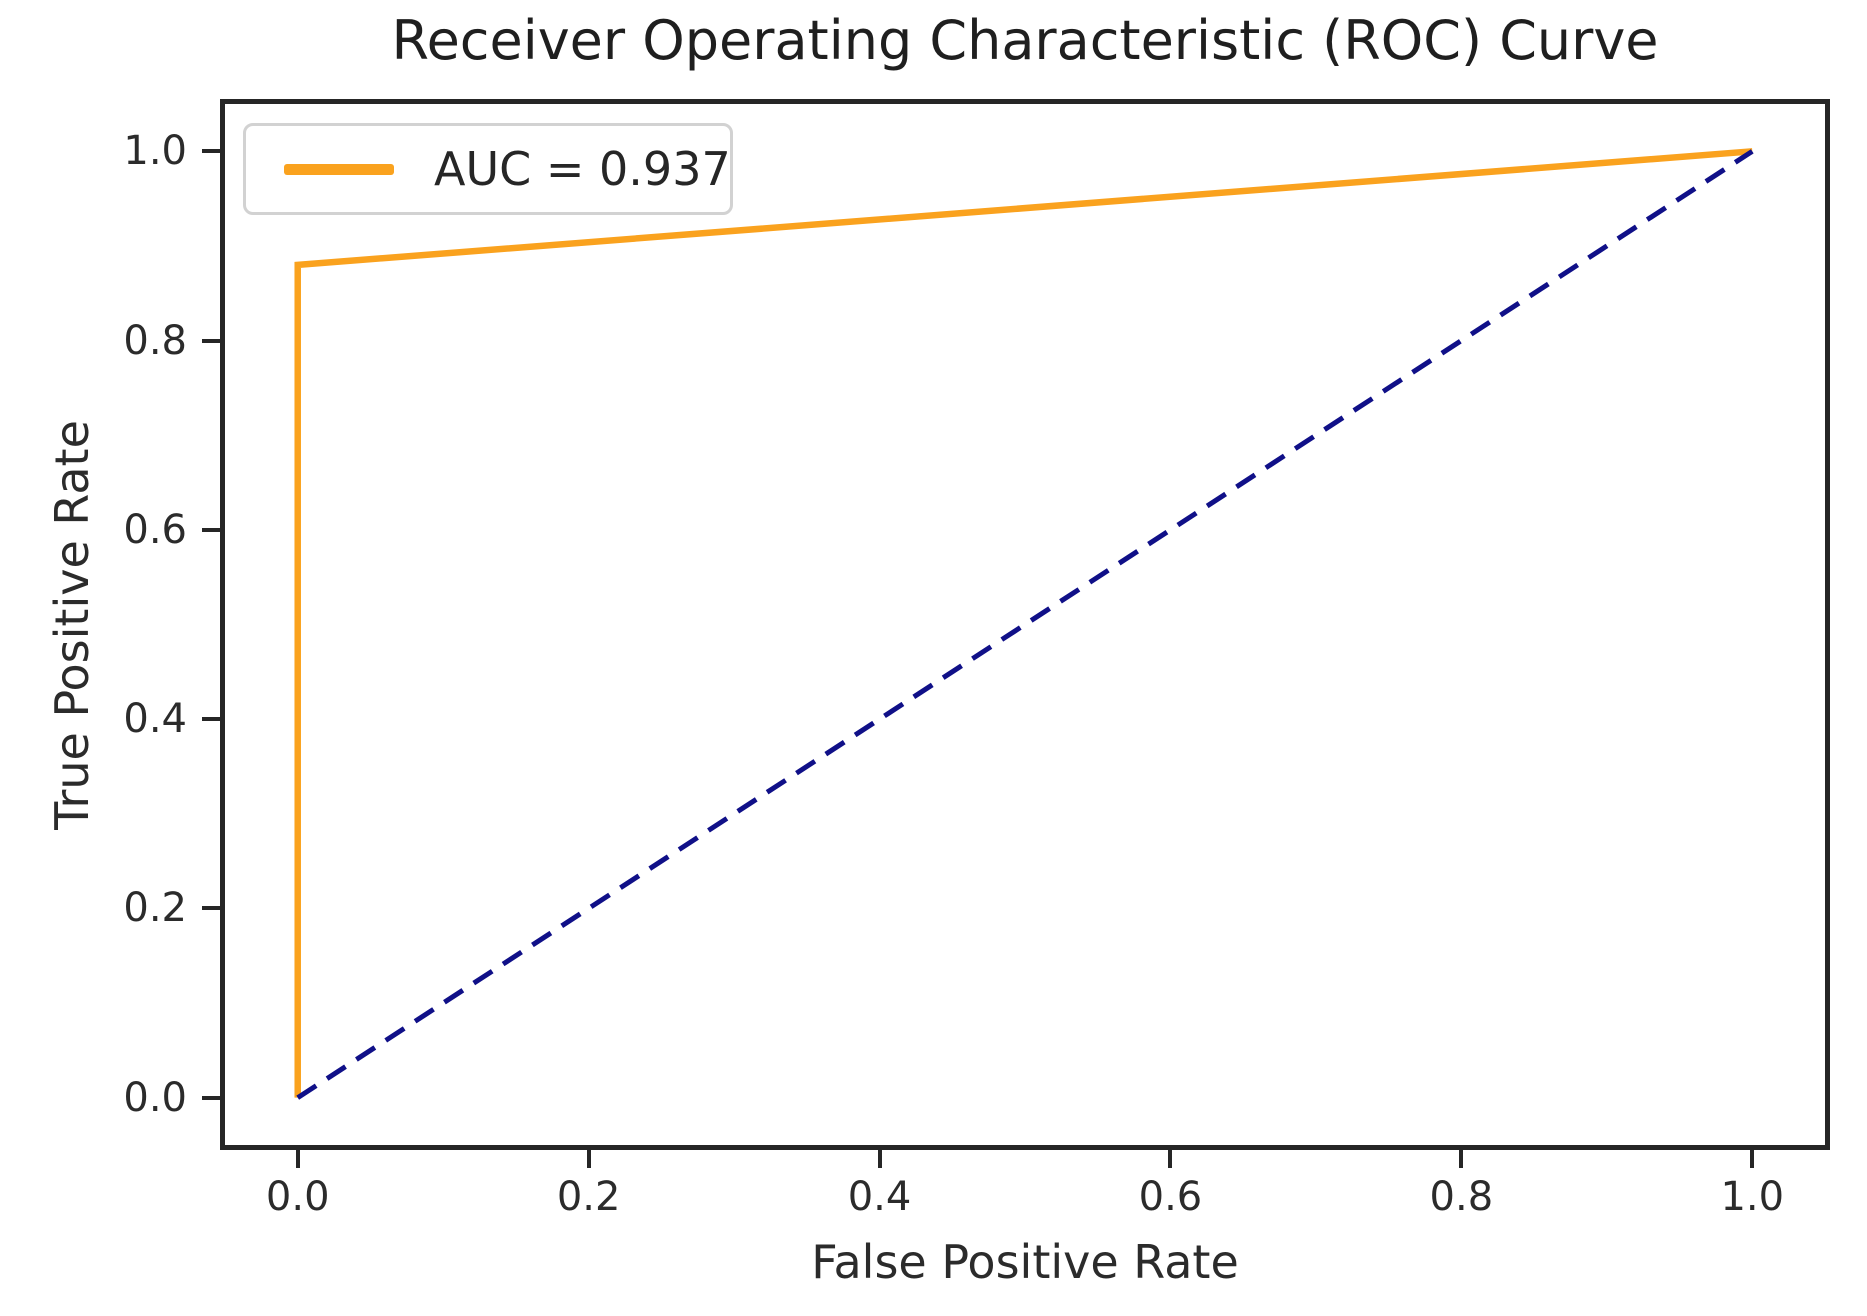 The image size is (1867, 1316). What do you see at coordinates (1025, 1262) in the screenshot?
I see `x-axis-label: False Positive Rate` at bounding box center [1025, 1262].